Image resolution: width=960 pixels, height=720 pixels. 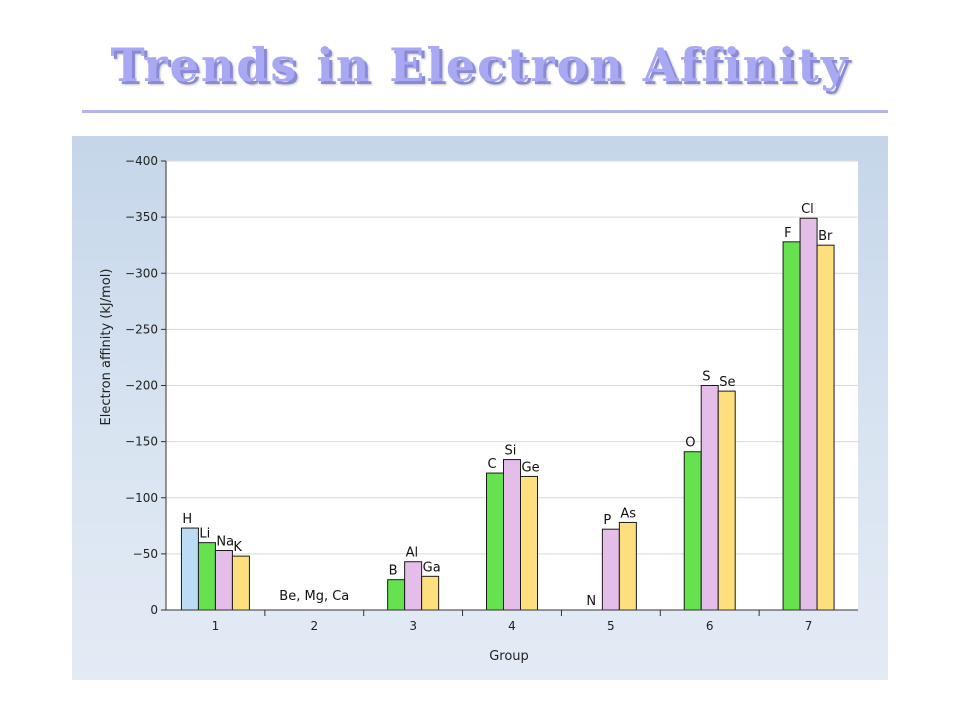 What do you see at coordinates (145, 554) in the screenshot?
I see `y-tick-label: −50` at bounding box center [145, 554].